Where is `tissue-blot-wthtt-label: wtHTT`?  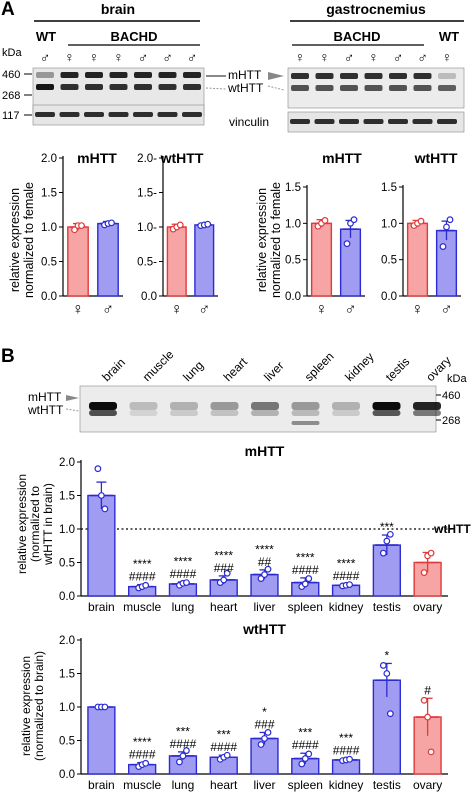
tissue-blot-wthtt-label: wtHTT is located at coordinates (45, 410).